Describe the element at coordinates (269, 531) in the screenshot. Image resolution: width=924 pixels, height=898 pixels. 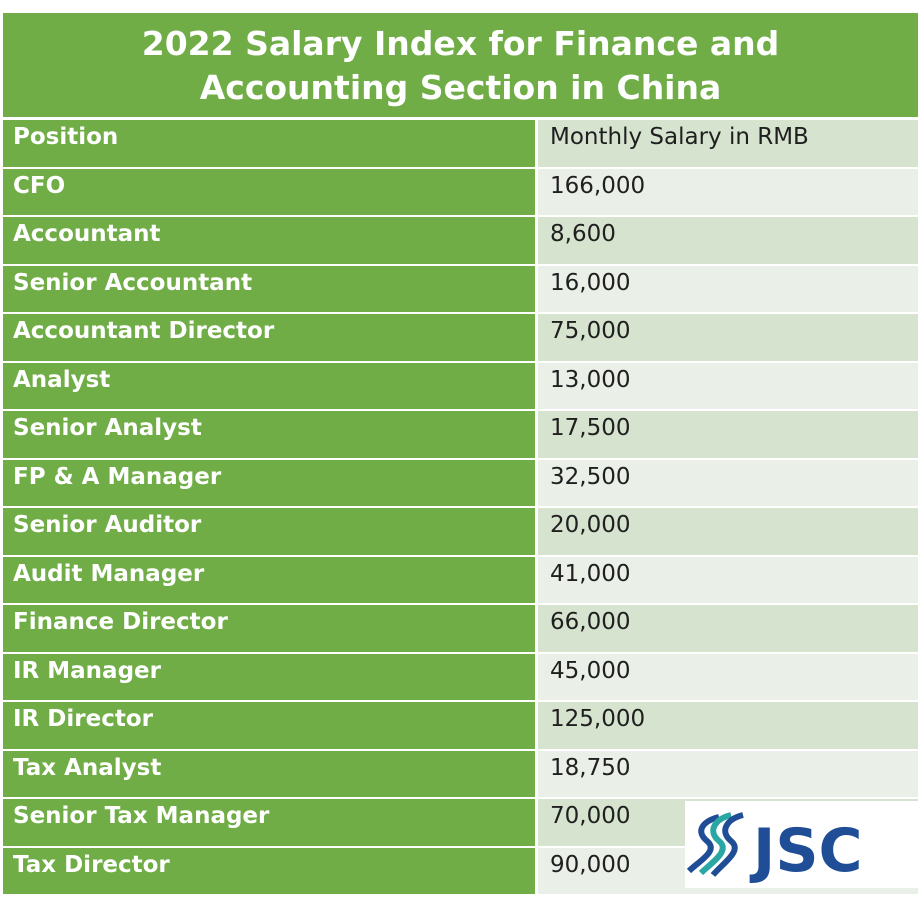
I see `position-cell: Senior Auditor` at that location.